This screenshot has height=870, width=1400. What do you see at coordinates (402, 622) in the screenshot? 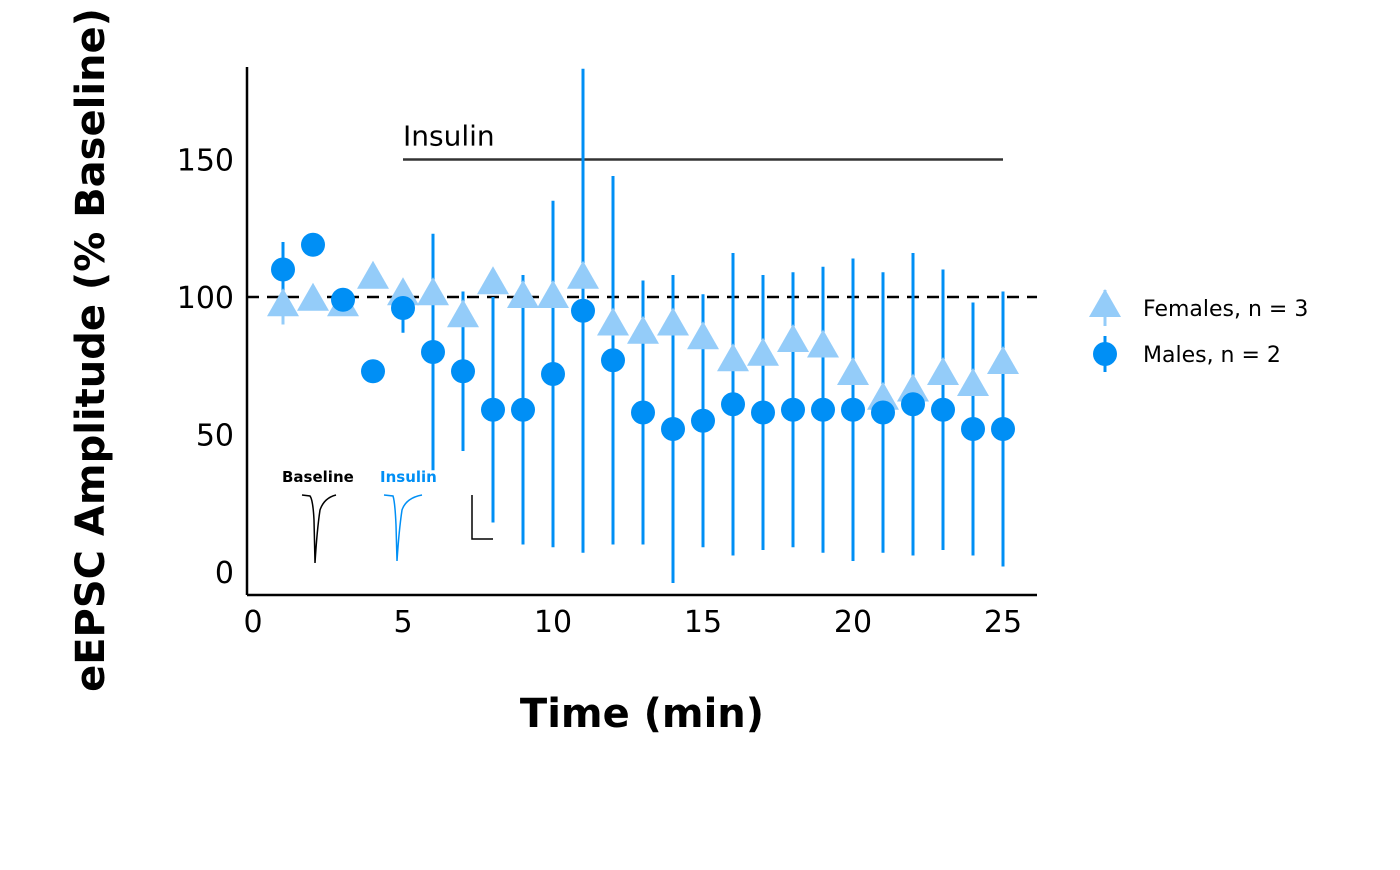
I see `x-tick-label: 5` at bounding box center [402, 622].